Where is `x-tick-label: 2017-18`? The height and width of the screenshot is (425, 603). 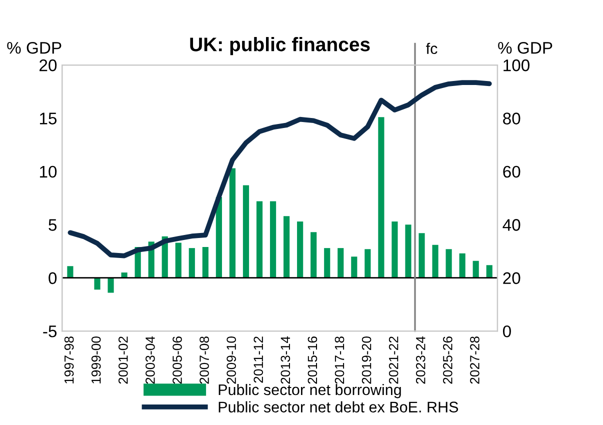
x-tick-label: 2017-18 is located at coordinates (339, 360).